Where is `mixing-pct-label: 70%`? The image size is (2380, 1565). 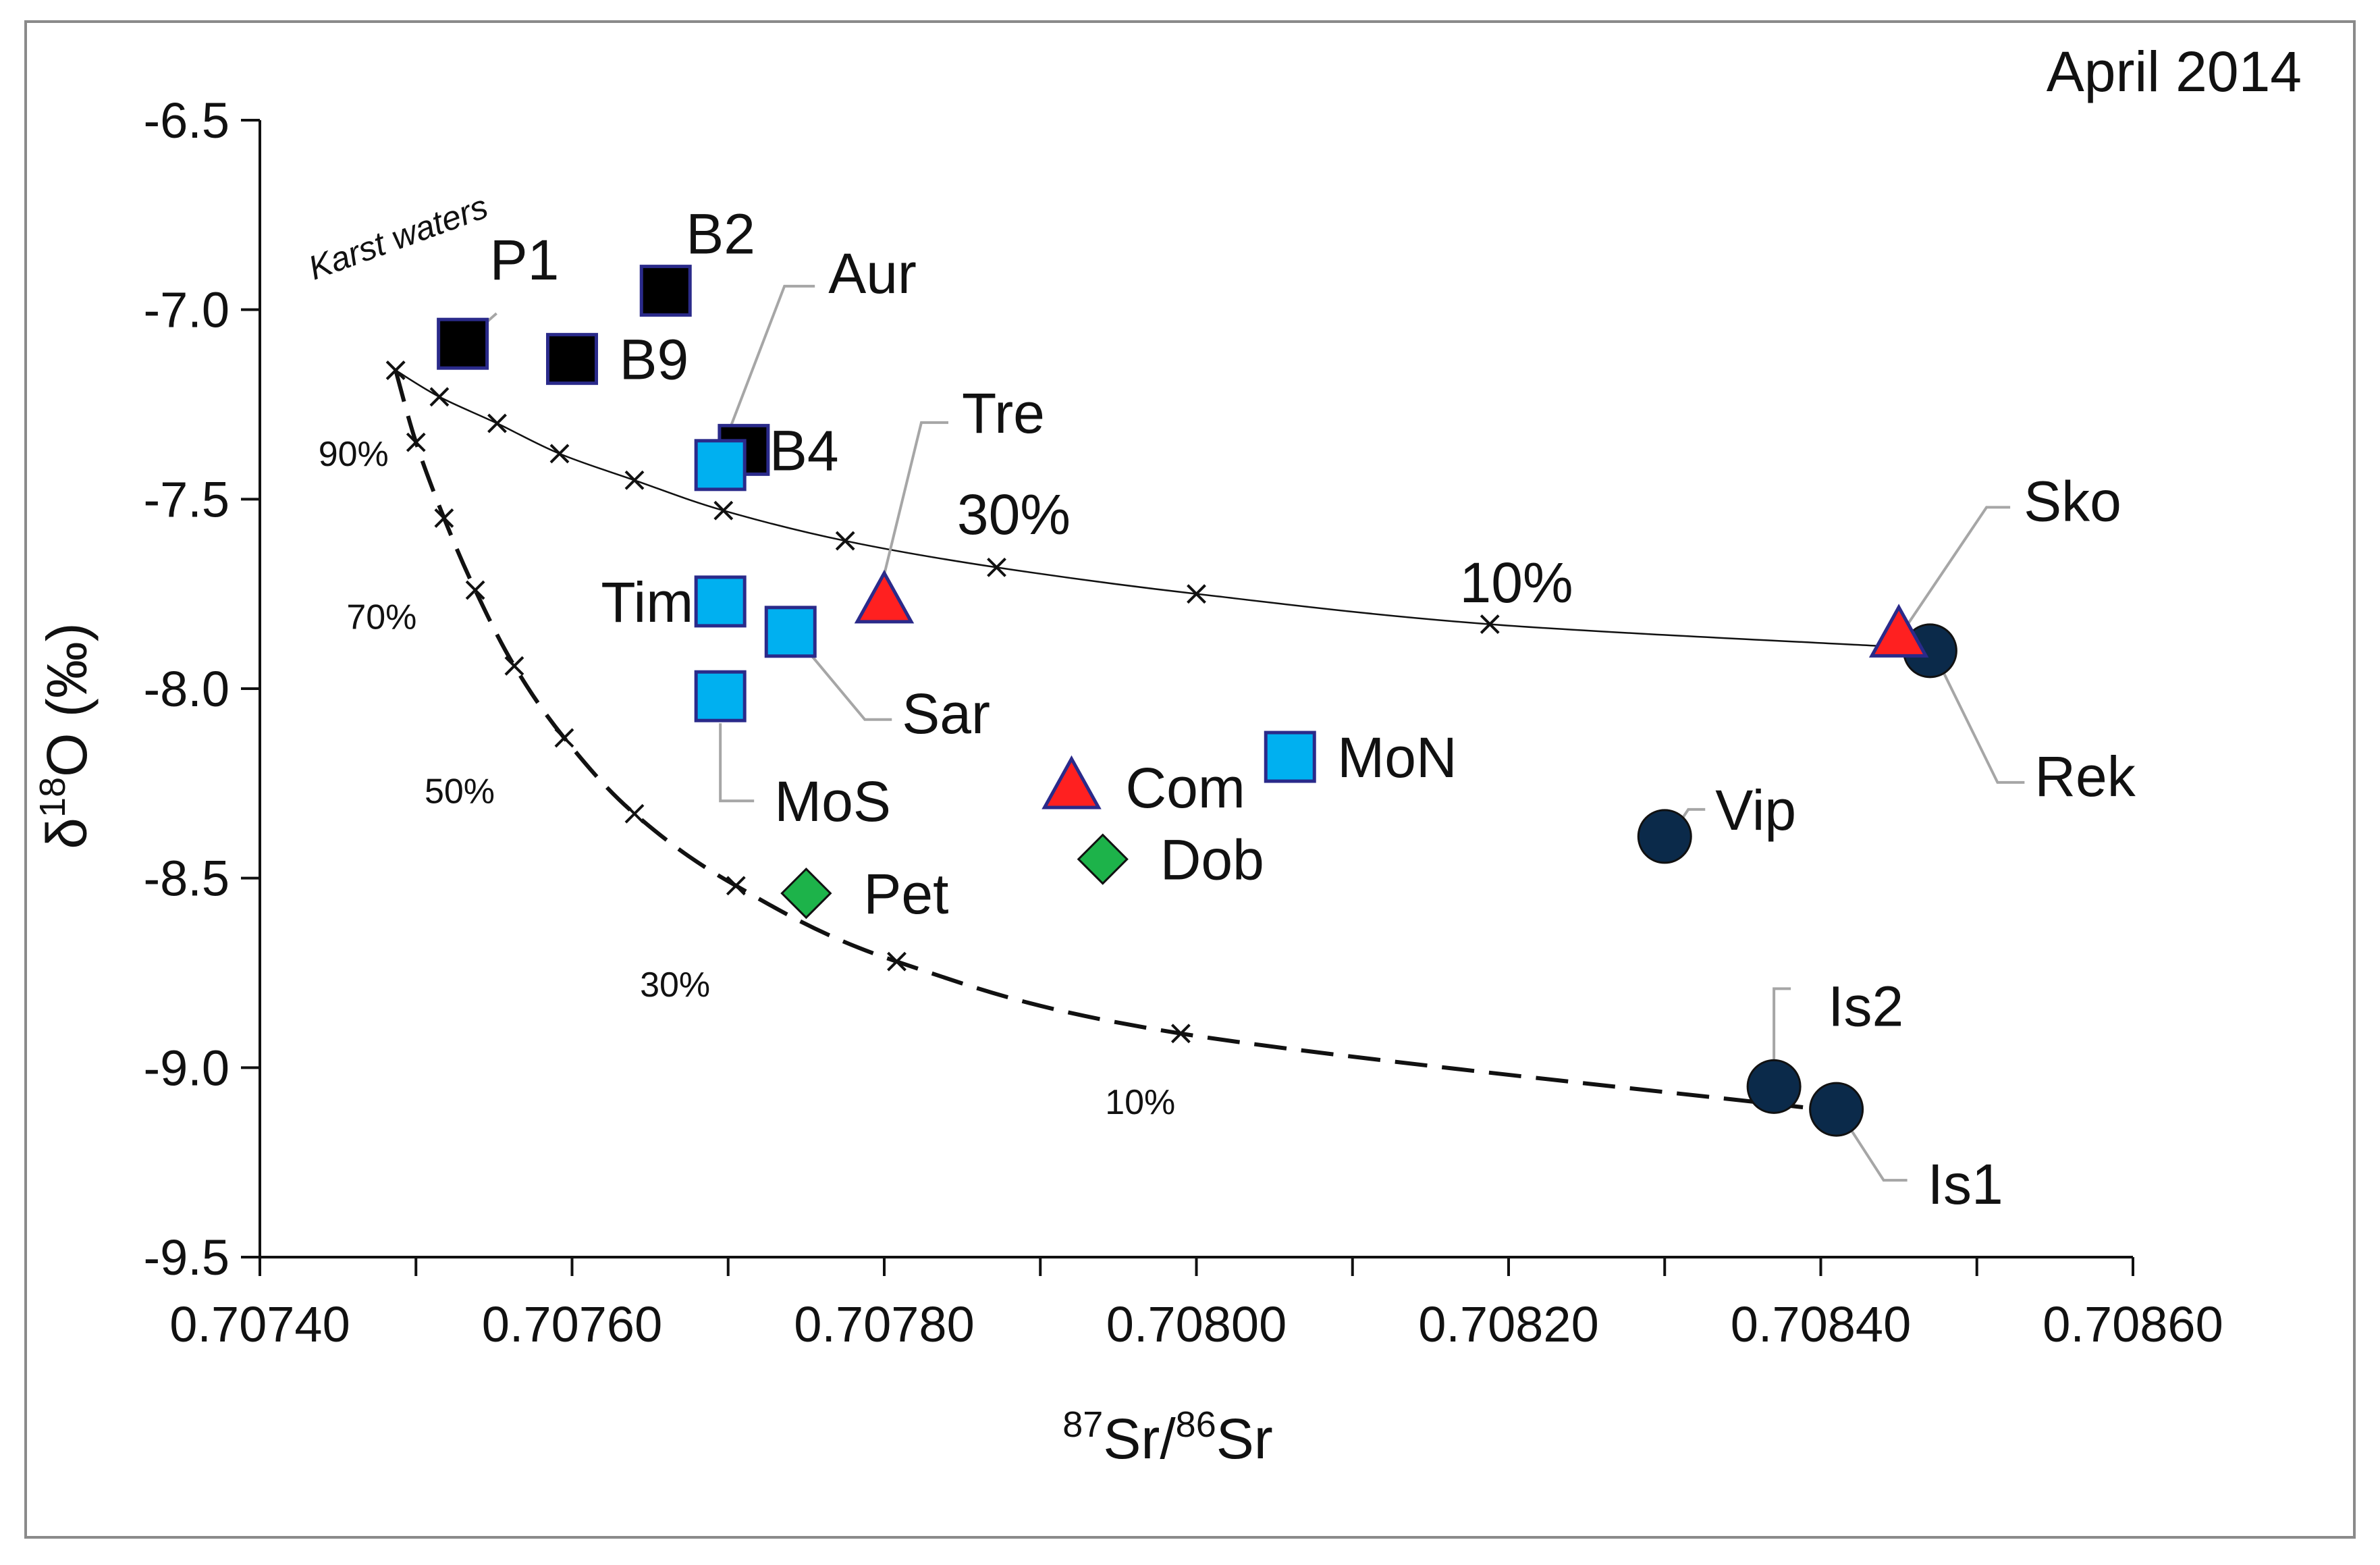 mixing-pct-label: 70% is located at coordinates (381, 617).